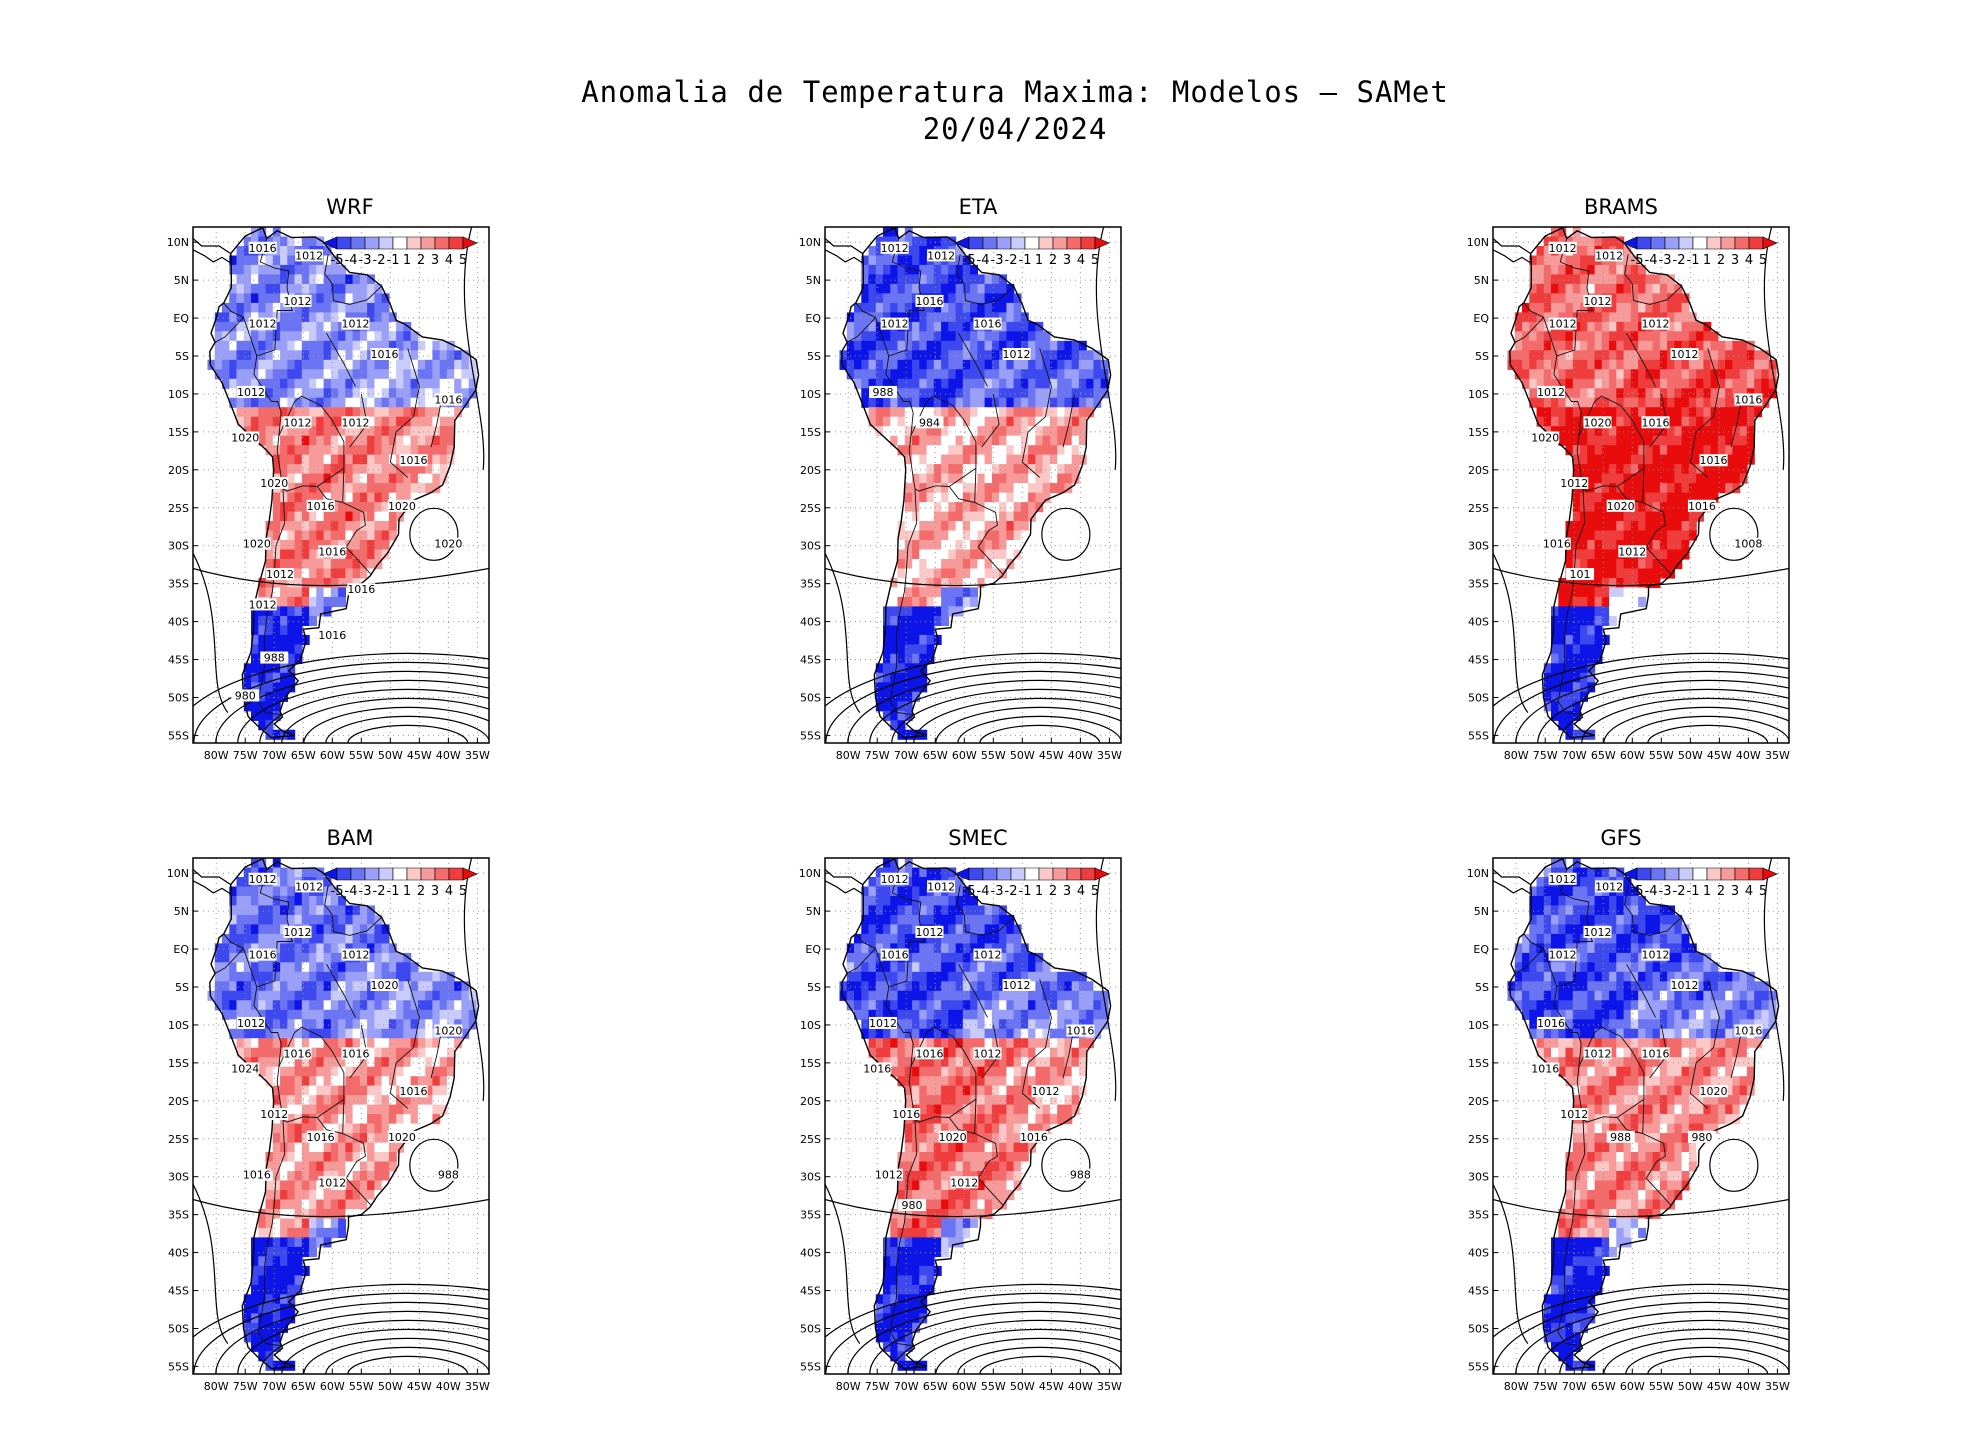 This screenshot has width=1964, height=1436. I want to click on lon-label: 75W, so click(1545, 755).